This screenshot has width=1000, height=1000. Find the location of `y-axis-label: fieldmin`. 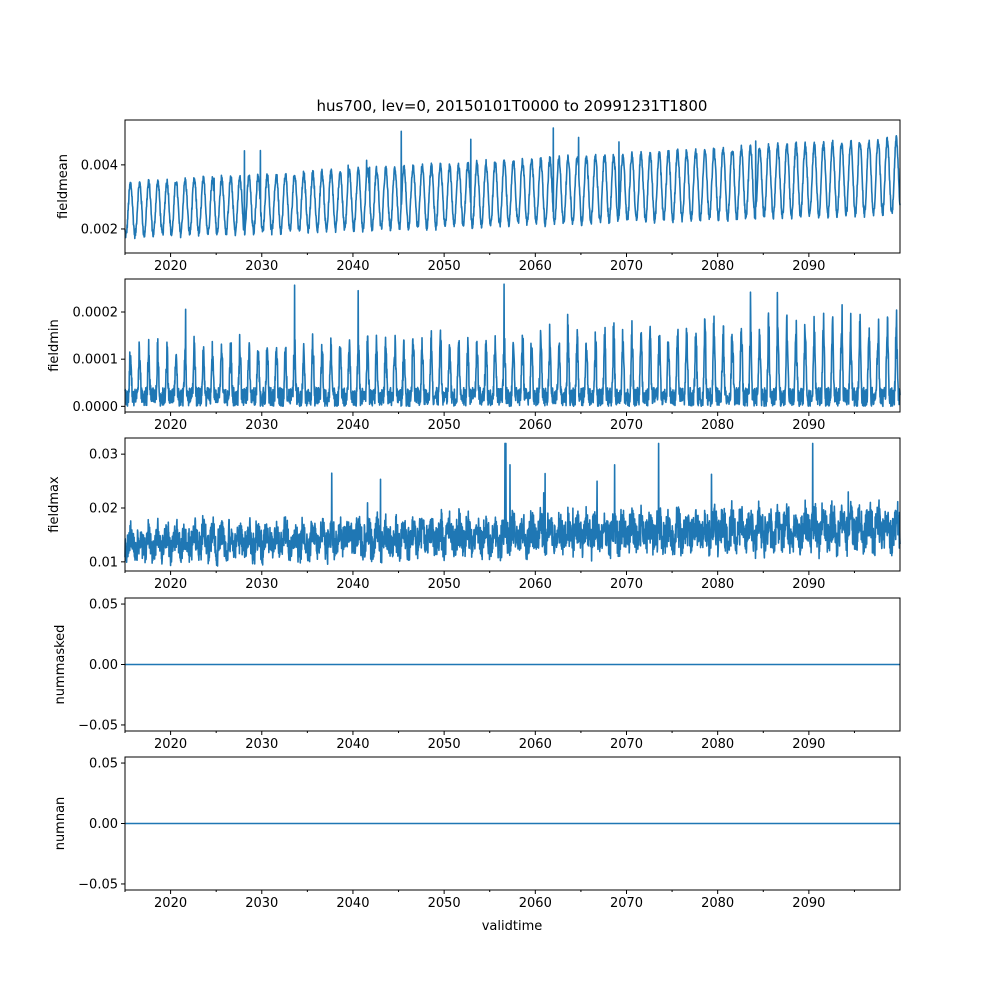

y-axis-label: fieldmin is located at coordinates (54, 345).